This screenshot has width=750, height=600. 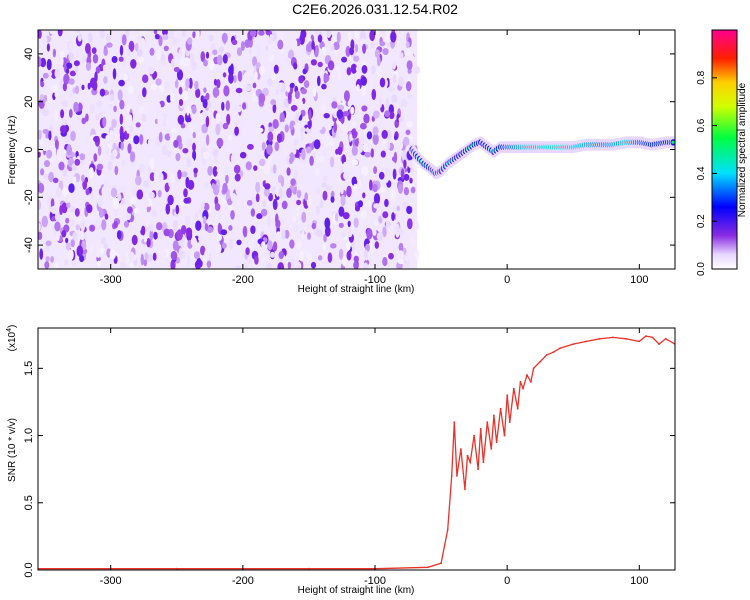 I want to click on snr-x-tick-label: -300, so click(x=111, y=581).